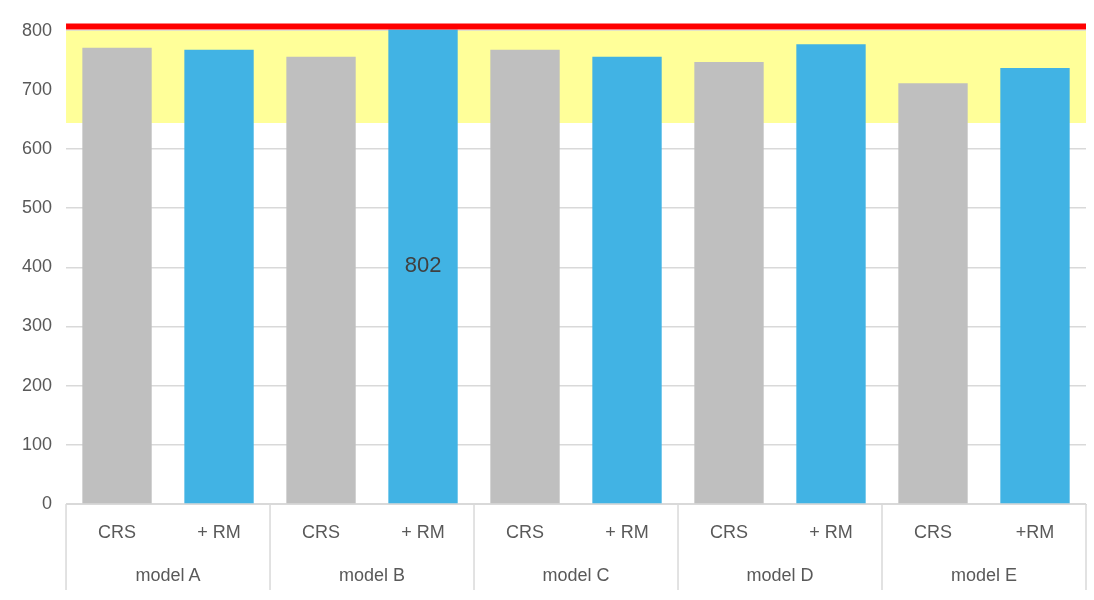 The height and width of the screenshot is (600, 1094). What do you see at coordinates (37, 29) in the screenshot?
I see `y-tick-label: 800` at bounding box center [37, 29].